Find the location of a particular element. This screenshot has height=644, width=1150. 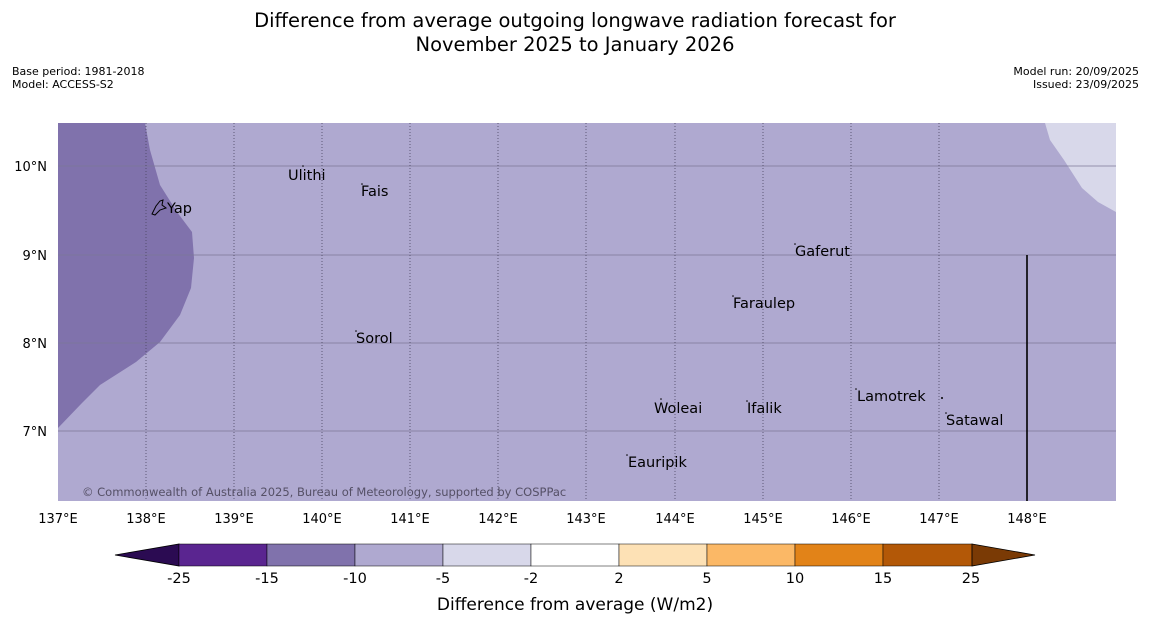

model-name: Model: ACCESS-S2 is located at coordinates (63, 84).